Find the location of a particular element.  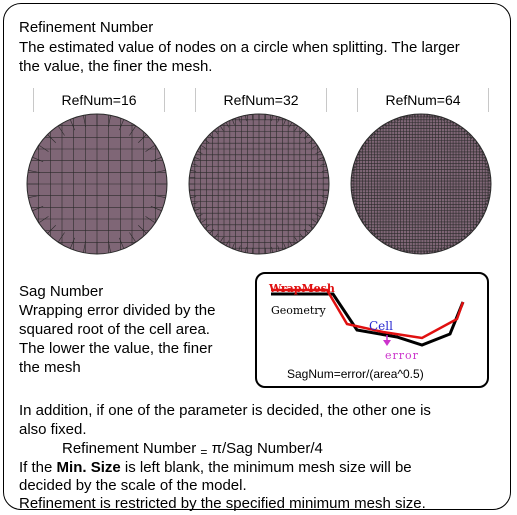

wrap-mesh-label: WrapMesh is located at coordinates (301, 288).